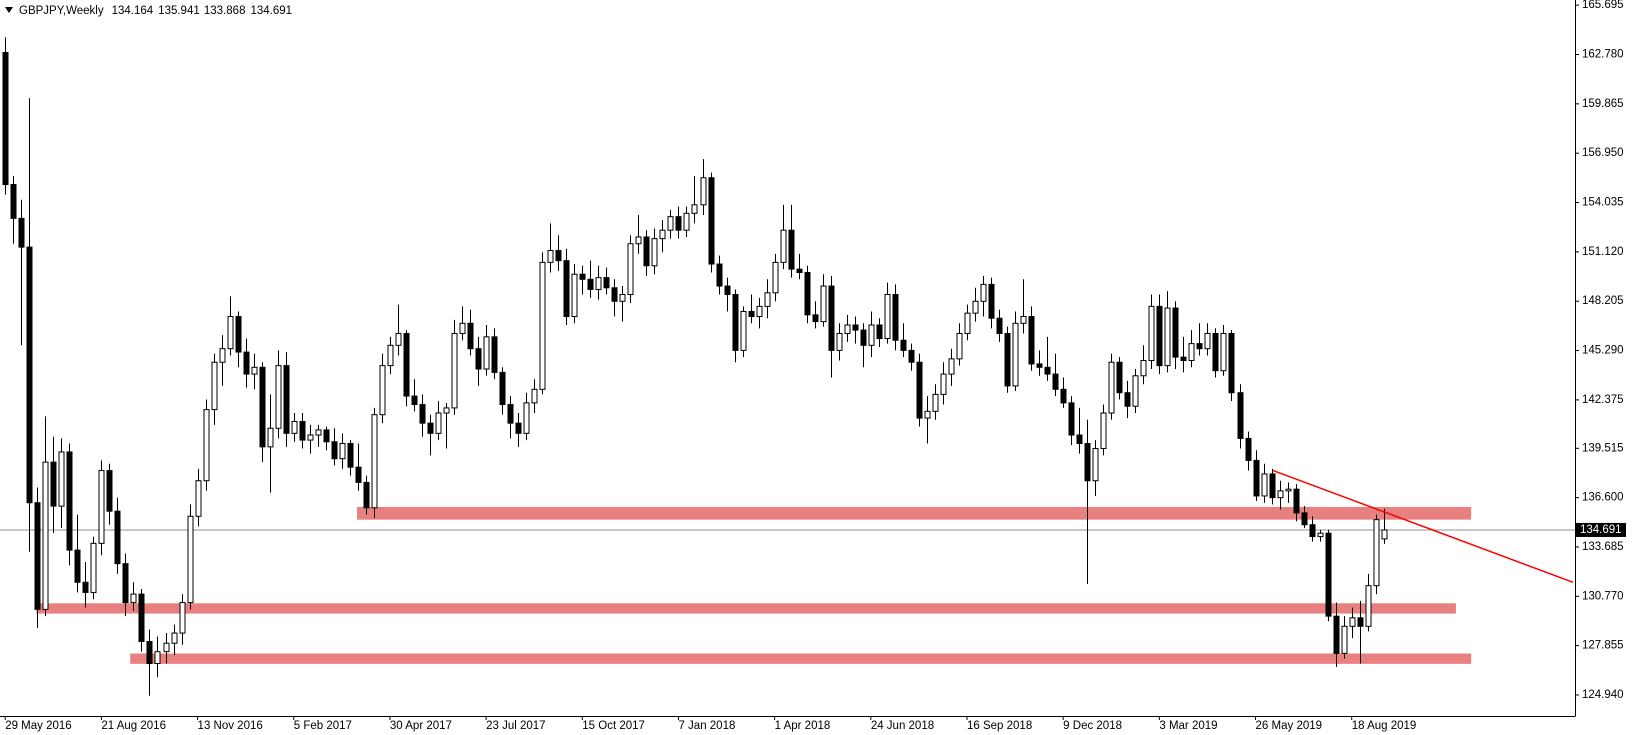  I want to click on close: 134.691, so click(271, 11).